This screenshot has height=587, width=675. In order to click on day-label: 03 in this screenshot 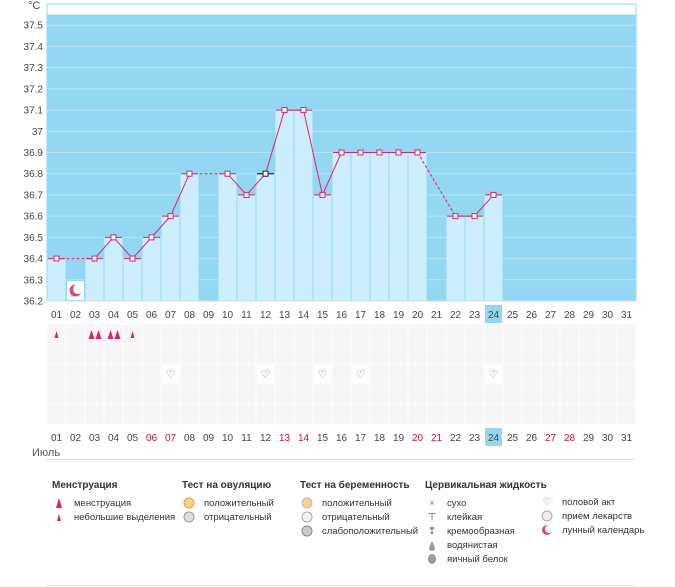, I will do `click(95, 438)`.